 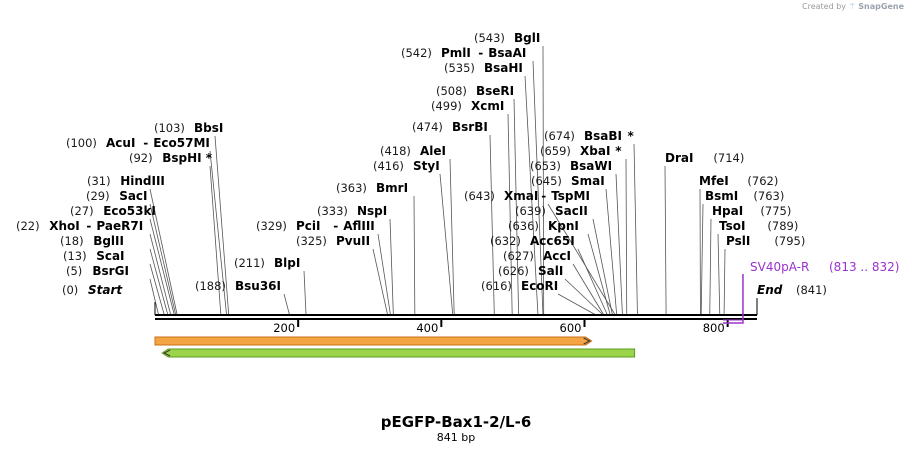 I want to click on site-name: KpnI, so click(x=563, y=226).